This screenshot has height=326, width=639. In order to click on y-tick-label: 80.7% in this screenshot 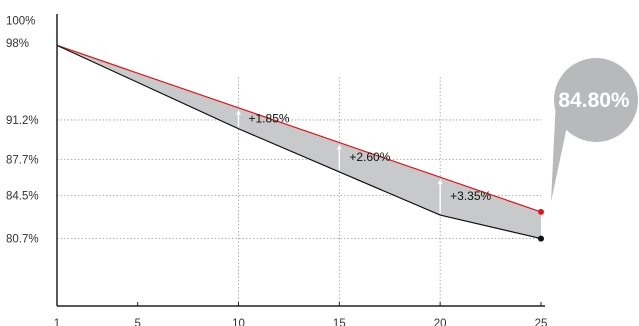, I will do `click(22, 240)`.